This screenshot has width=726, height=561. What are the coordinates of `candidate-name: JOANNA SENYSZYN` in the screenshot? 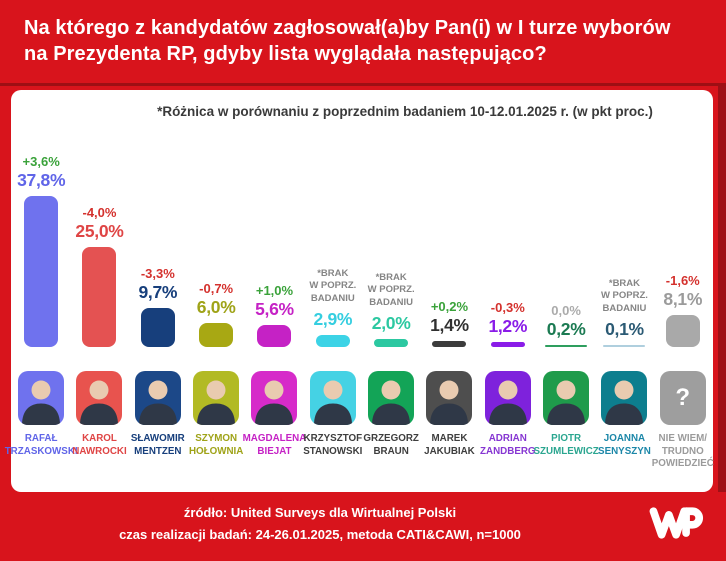 It's located at (624, 445).